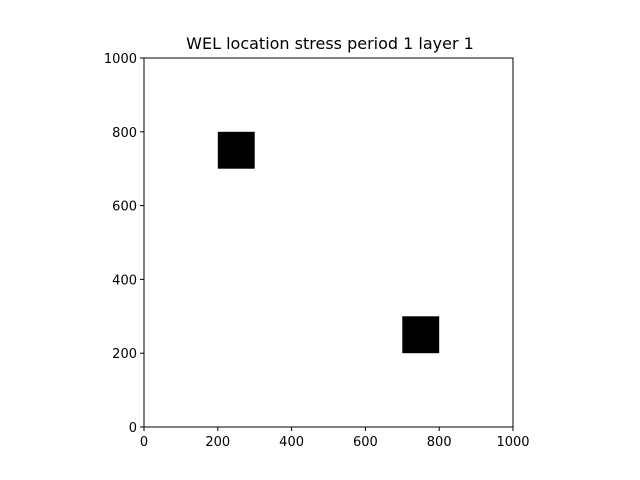 The image size is (640, 480). Describe the element at coordinates (330, 43) in the screenshot. I see `chart-title: WEL location stress period 1 layer 1` at that location.